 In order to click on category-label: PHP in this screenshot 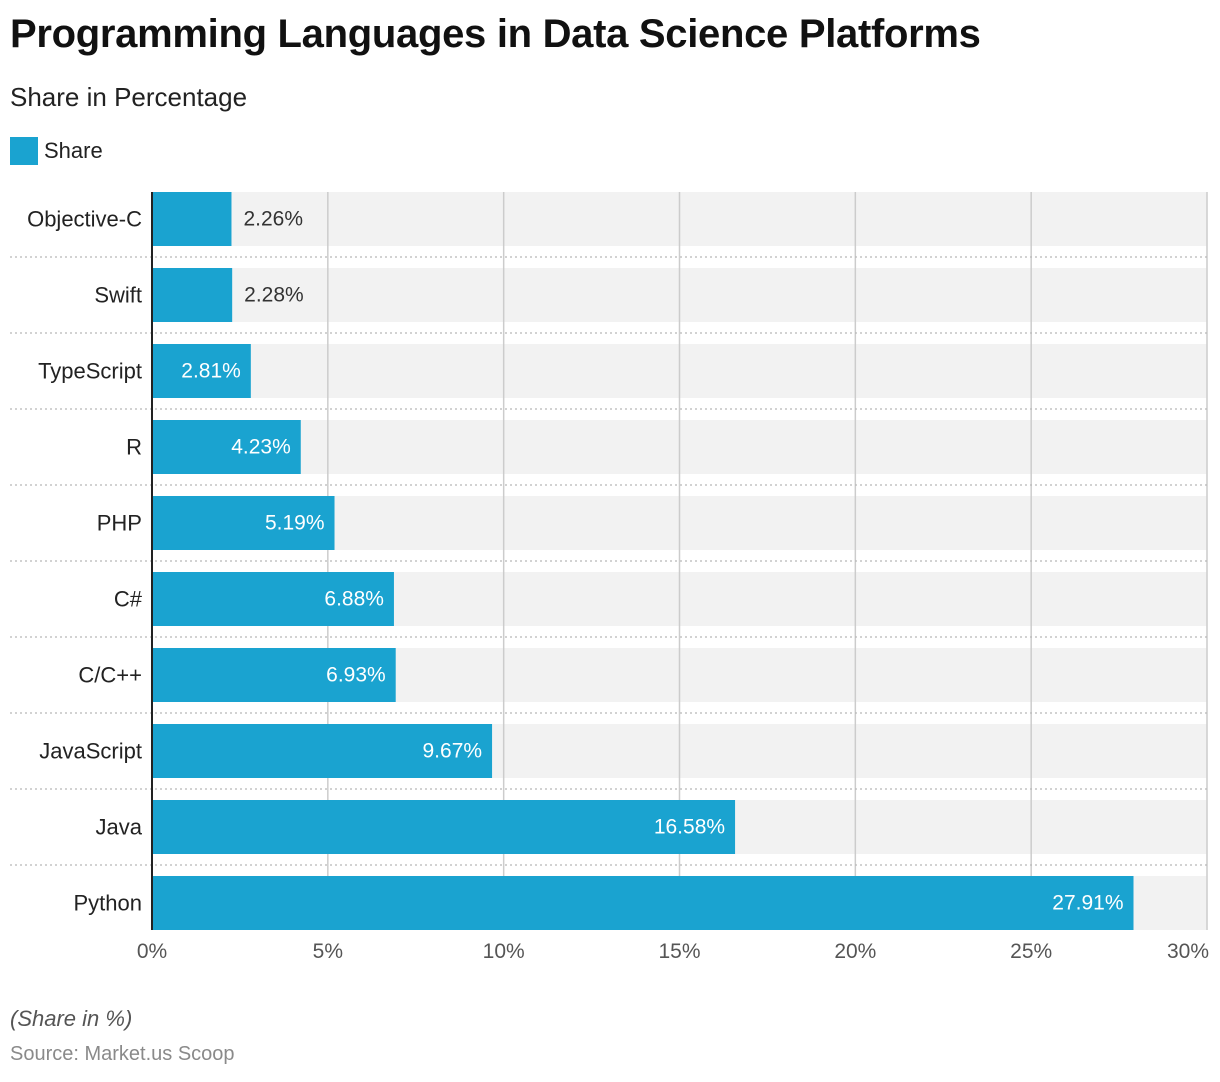, I will do `click(119, 523)`.